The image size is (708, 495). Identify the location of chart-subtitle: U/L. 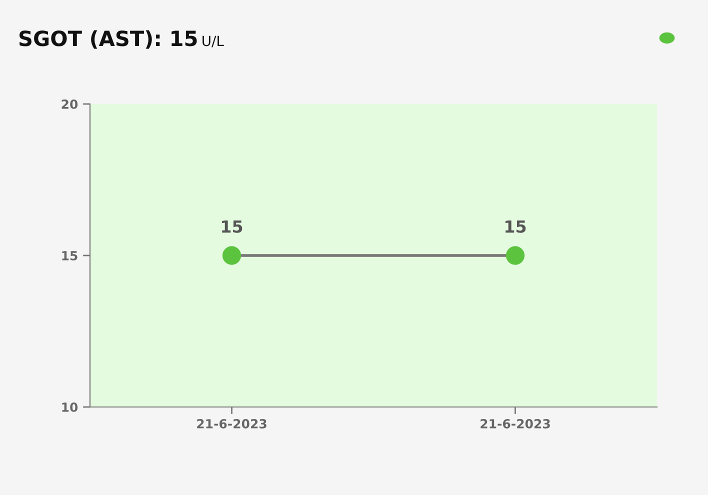
(213, 42).